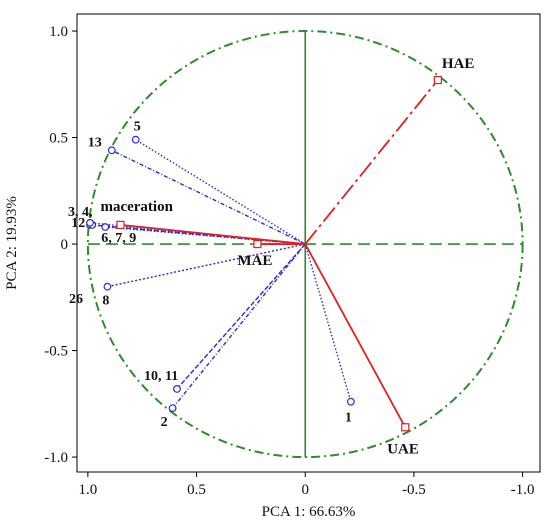 Image resolution: width=550 pixels, height=528 pixels. I want to click on variable-label: 5, so click(137, 127).